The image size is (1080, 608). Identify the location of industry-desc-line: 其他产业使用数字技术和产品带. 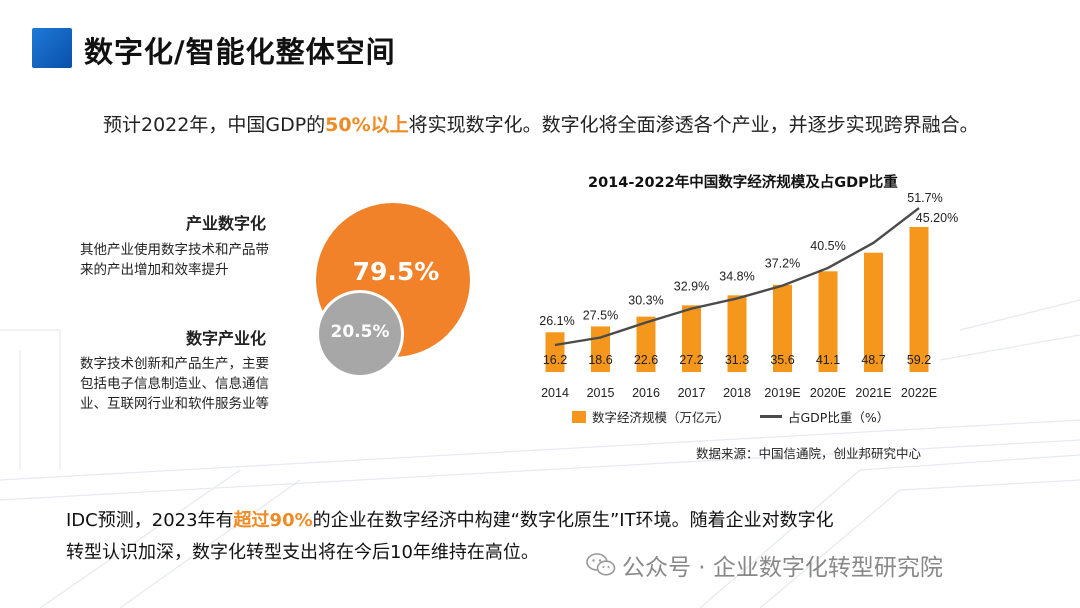
(174, 250).